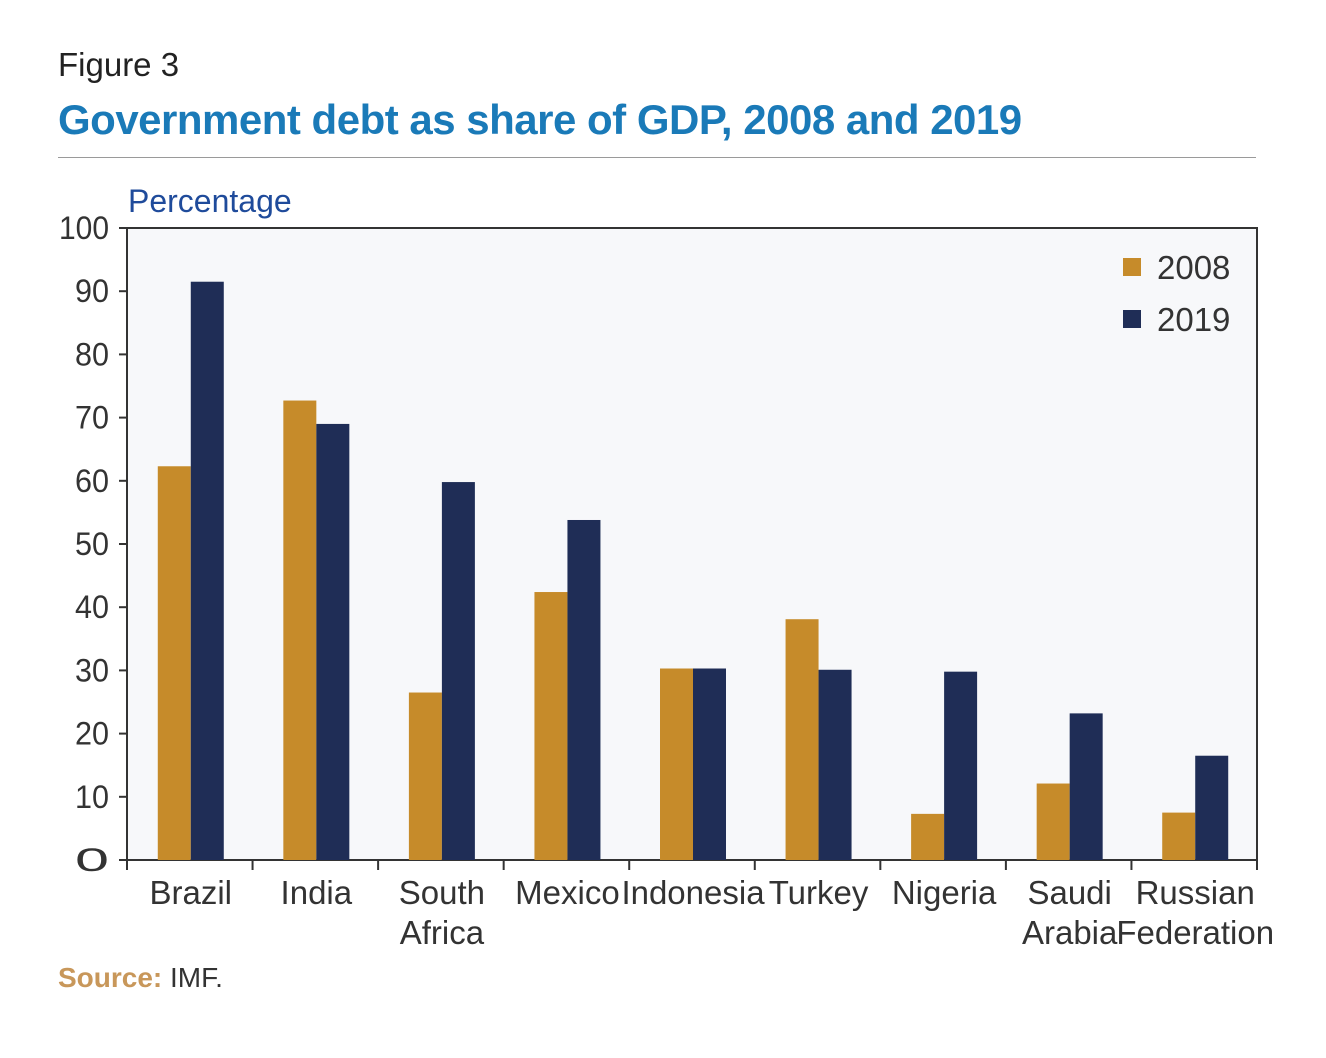 This screenshot has height=1058, width=1326. What do you see at coordinates (192, 977) in the screenshot?
I see `source-text: IMF.` at bounding box center [192, 977].